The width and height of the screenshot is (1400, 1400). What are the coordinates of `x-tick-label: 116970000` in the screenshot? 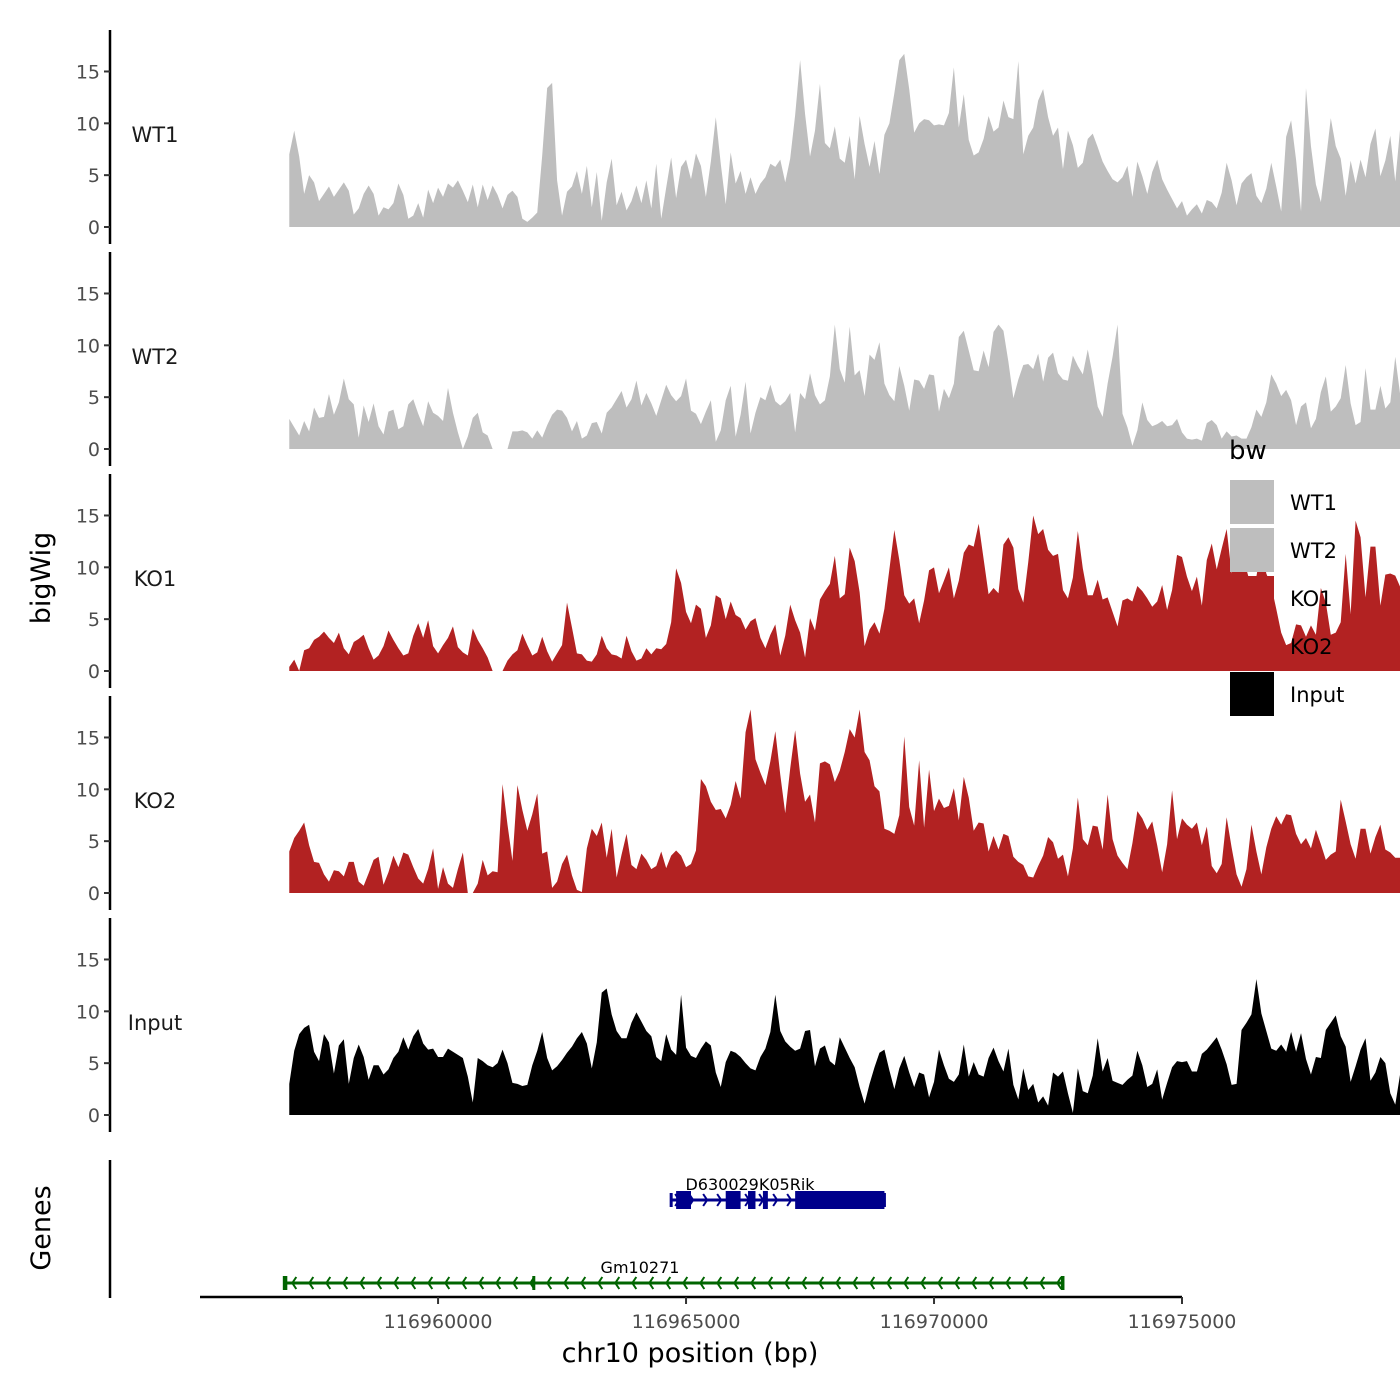 It's located at (934, 1322).